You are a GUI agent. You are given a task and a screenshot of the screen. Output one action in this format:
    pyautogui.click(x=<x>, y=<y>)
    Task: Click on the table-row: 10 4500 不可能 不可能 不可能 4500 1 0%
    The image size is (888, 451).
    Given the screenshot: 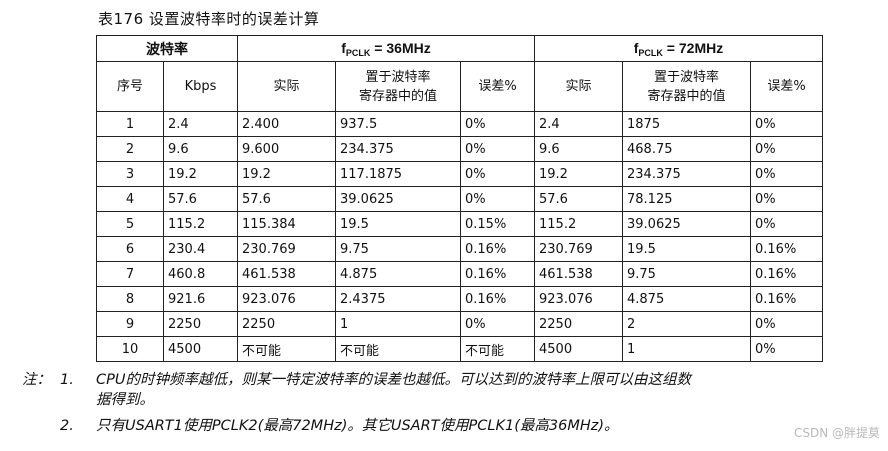 What is the action you would take?
    pyautogui.click(x=459, y=349)
    